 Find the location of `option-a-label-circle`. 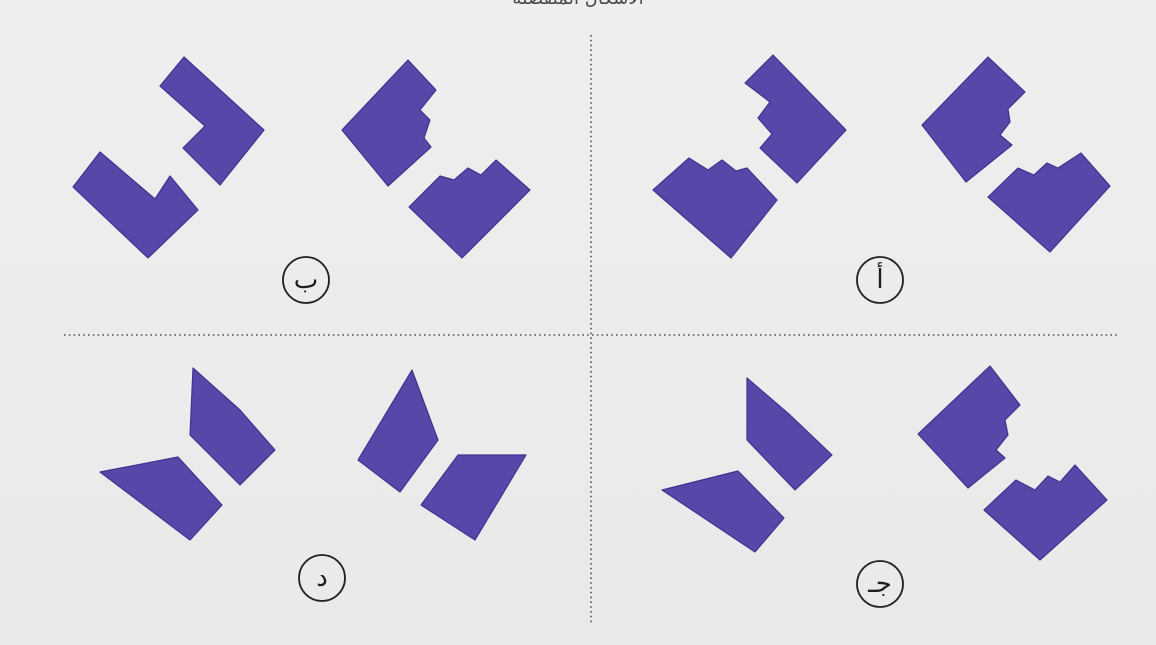

option-a-label-circle is located at coordinates (880, 280).